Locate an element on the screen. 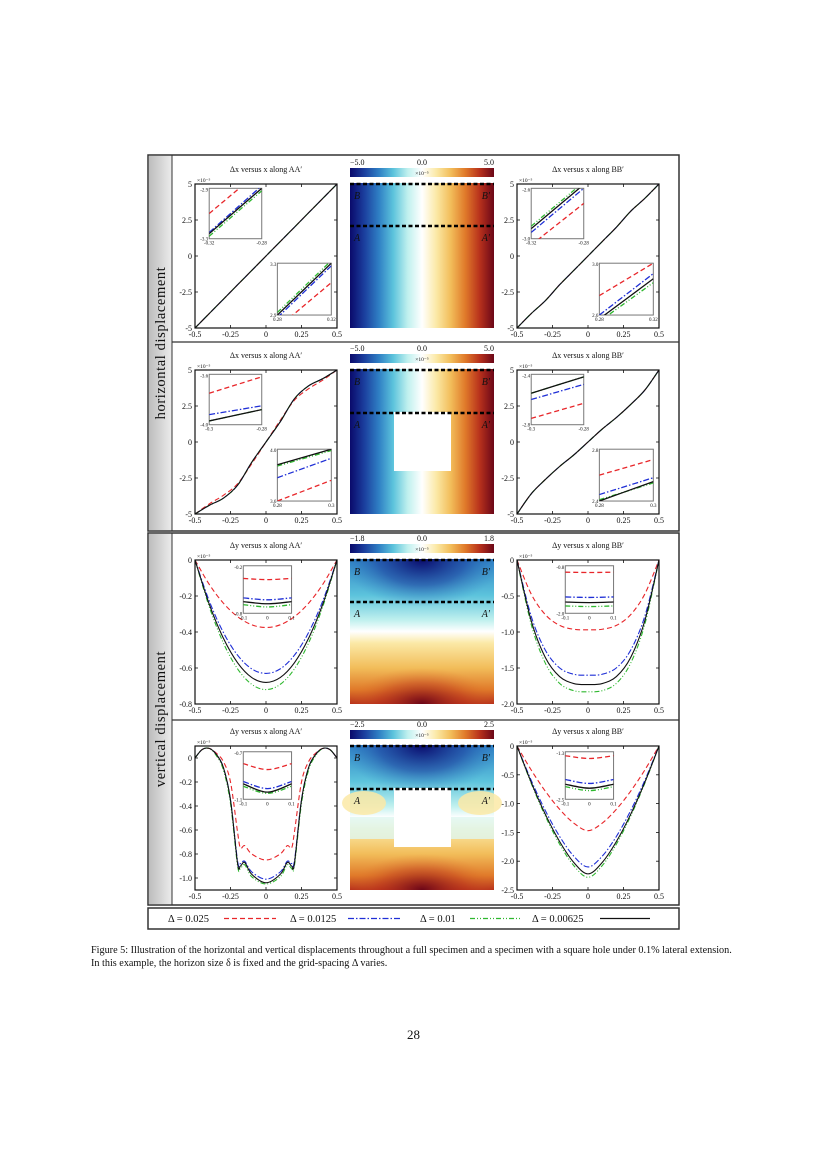 The width and height of the screenshot is (827, 1169). y-tick-label: -0.6 is located at coordinates (185, 830).